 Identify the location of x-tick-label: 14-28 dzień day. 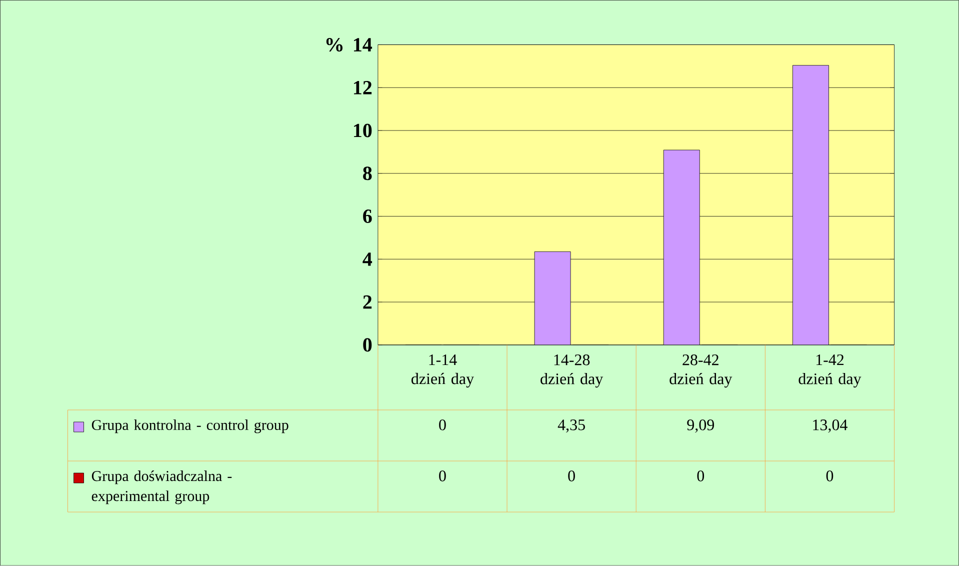
(572, 371).